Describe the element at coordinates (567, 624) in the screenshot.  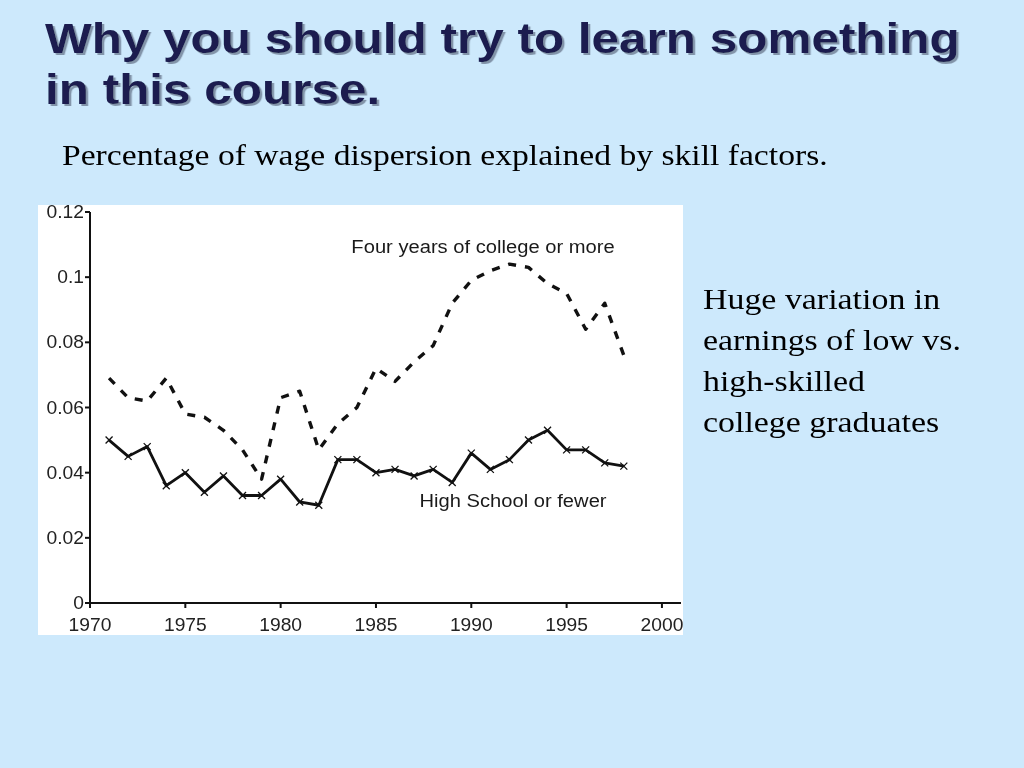
I see `x-tick-label: 1995` at that location.